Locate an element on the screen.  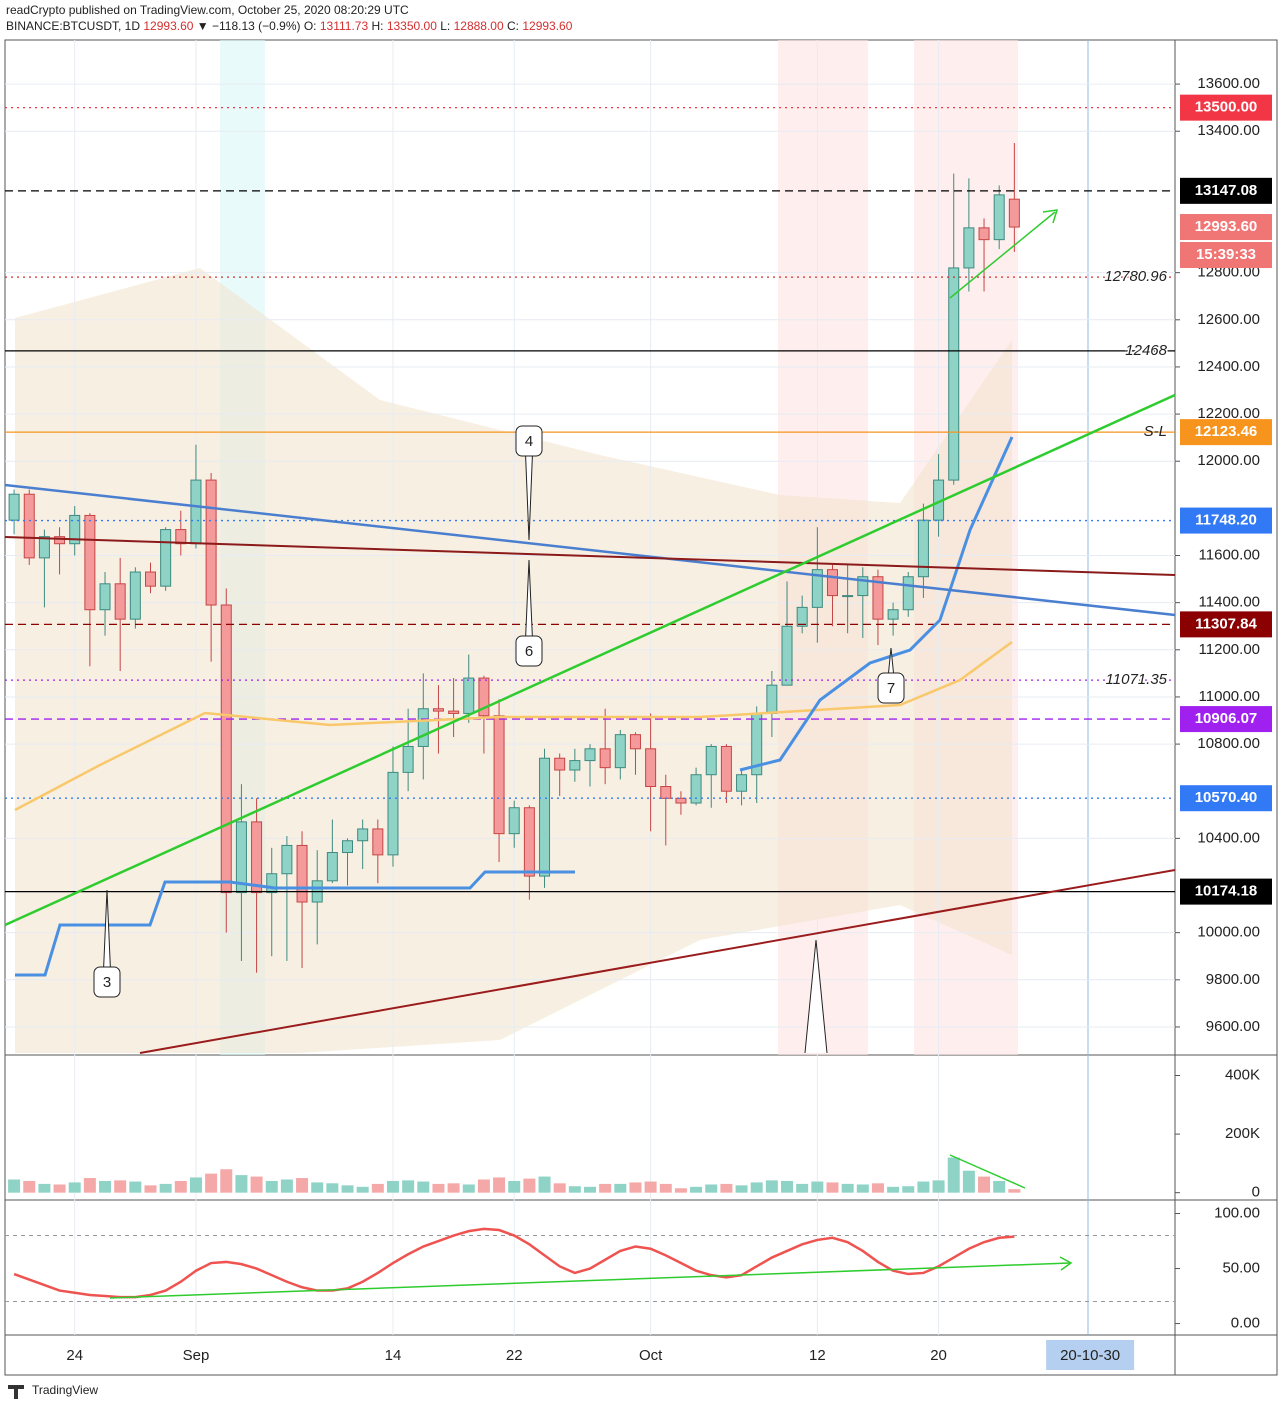
ohlc-key: O: is located at coordinates (310, 26).